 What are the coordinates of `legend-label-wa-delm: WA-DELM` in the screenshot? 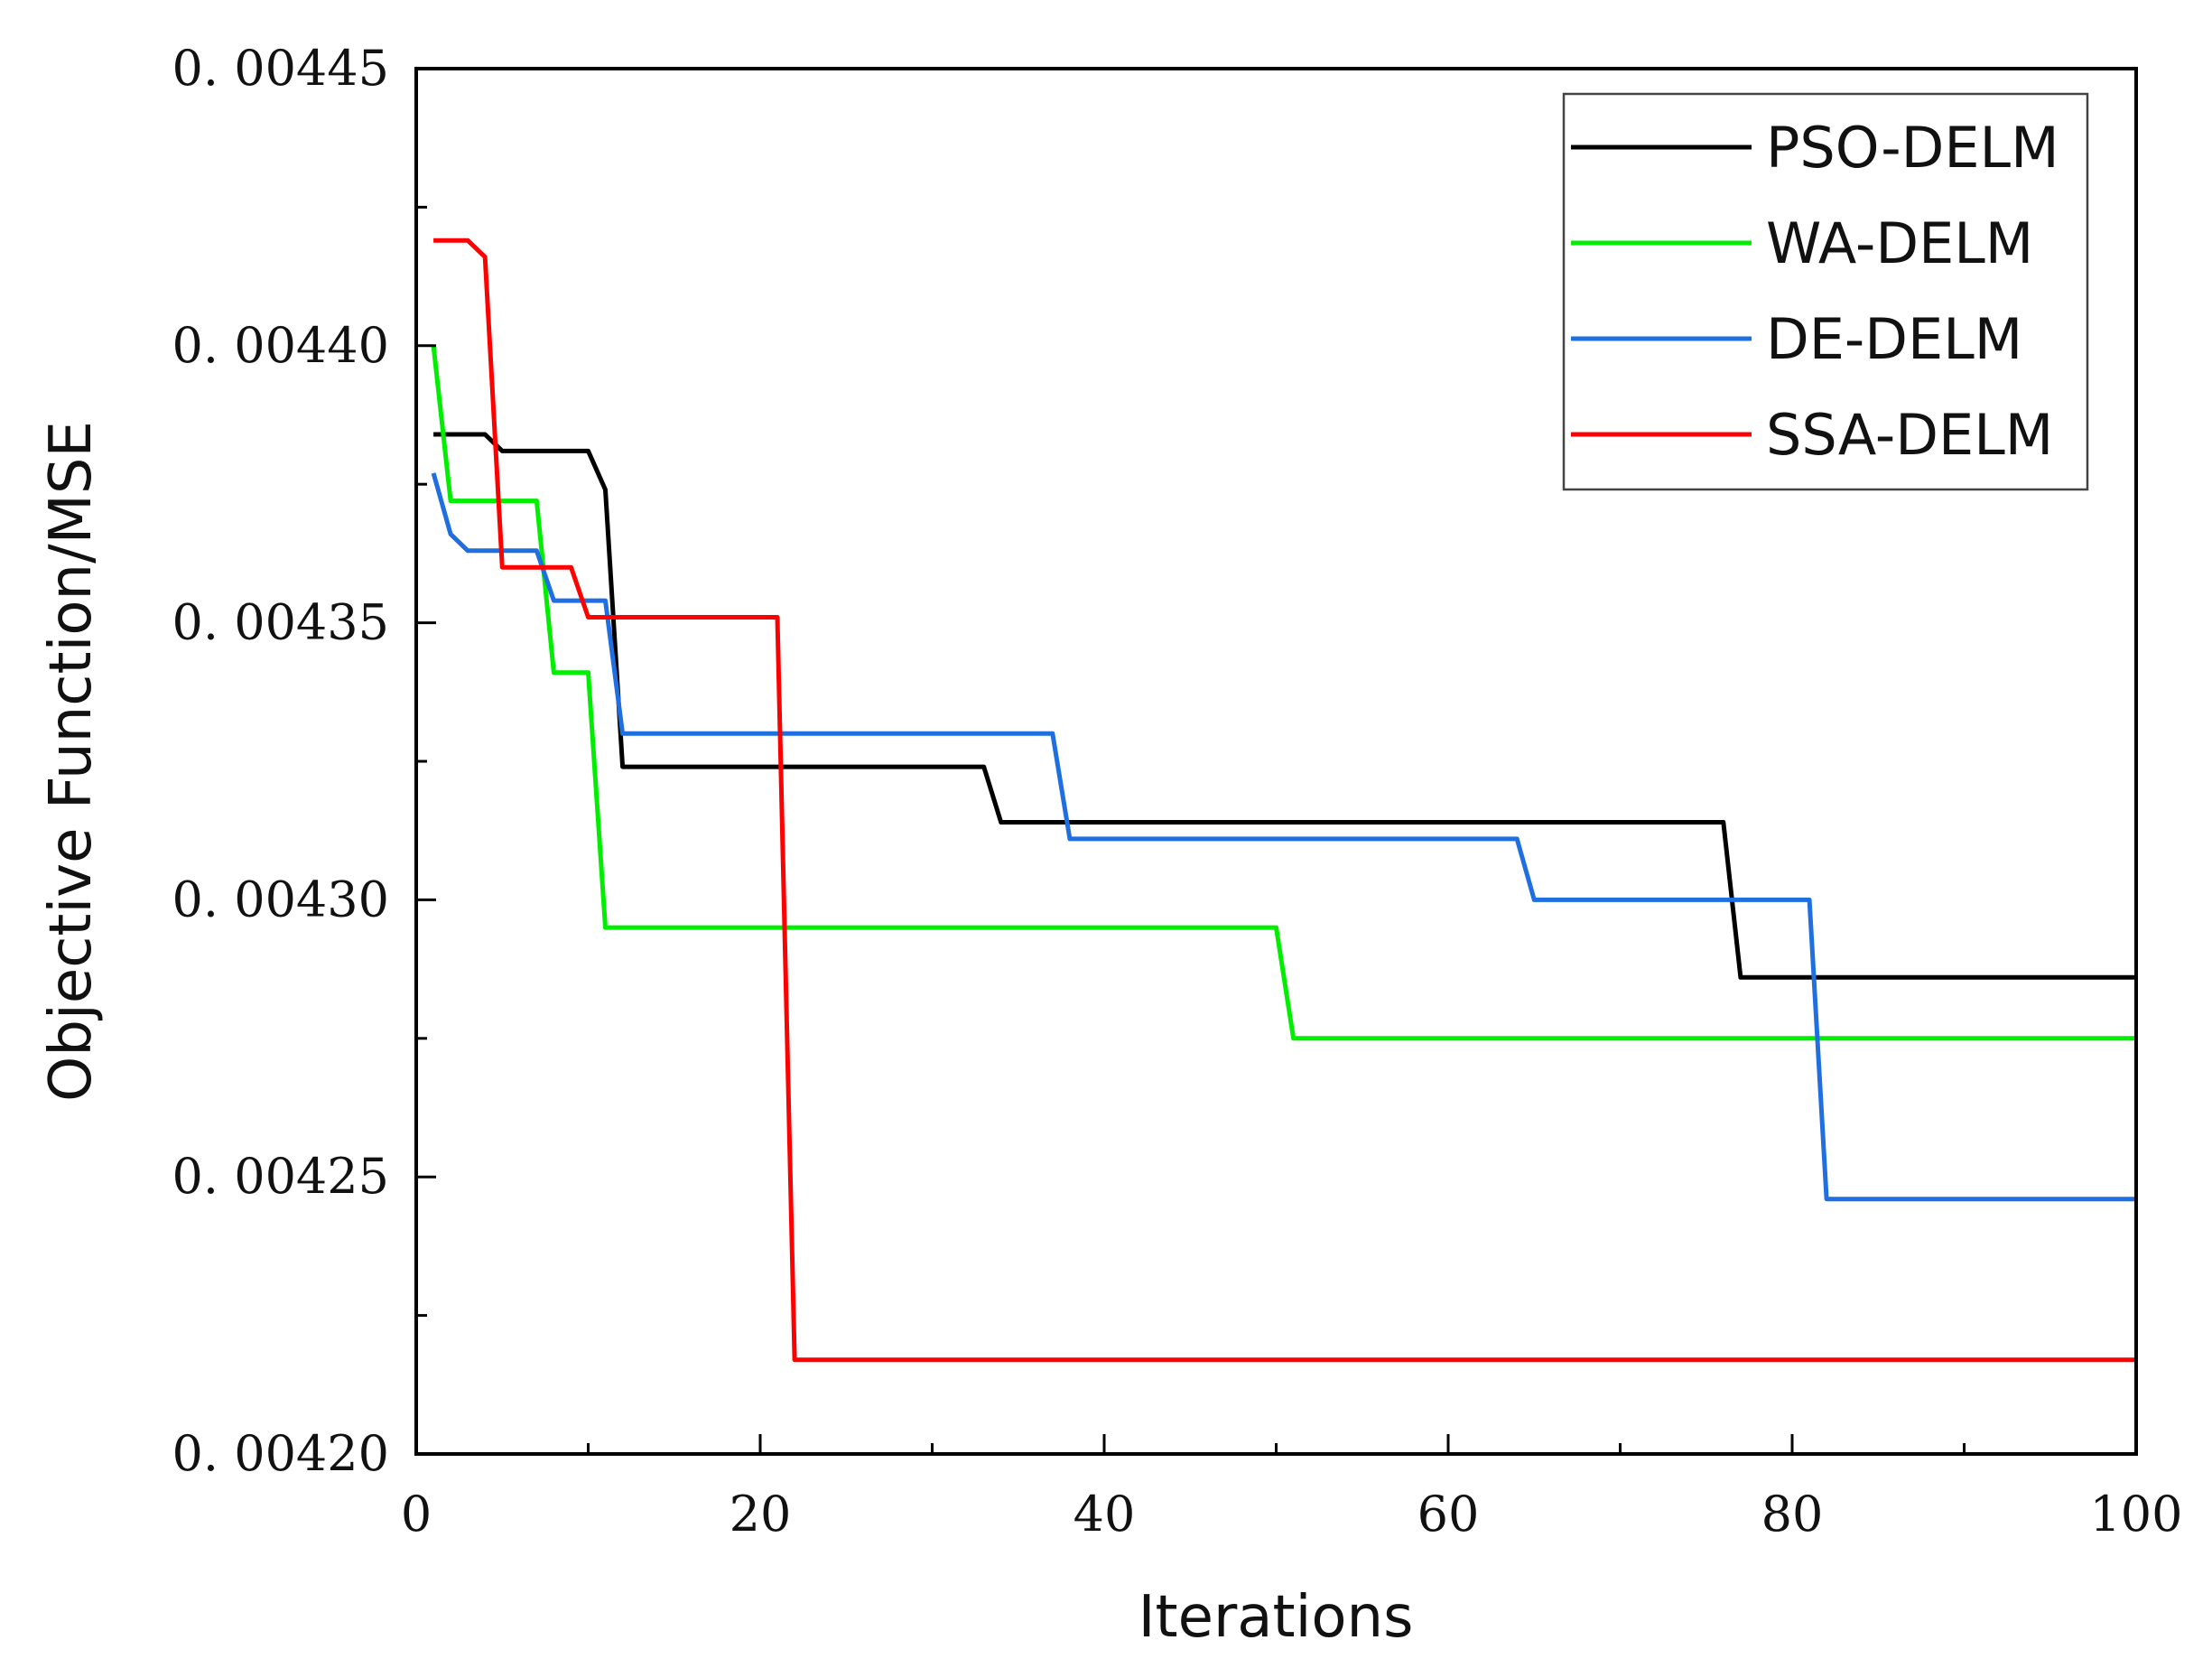 It's located at (1899, 243).